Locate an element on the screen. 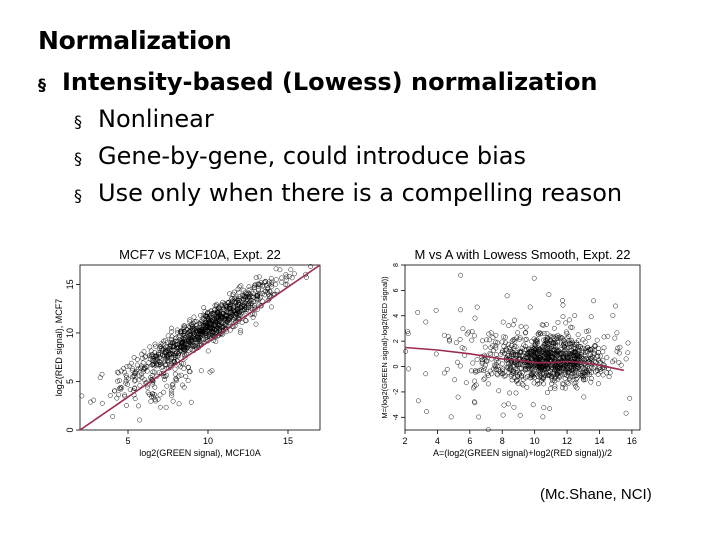  bullet-item: § Gene-by-gene, could introduce bias is located at coordinates (330, 160).